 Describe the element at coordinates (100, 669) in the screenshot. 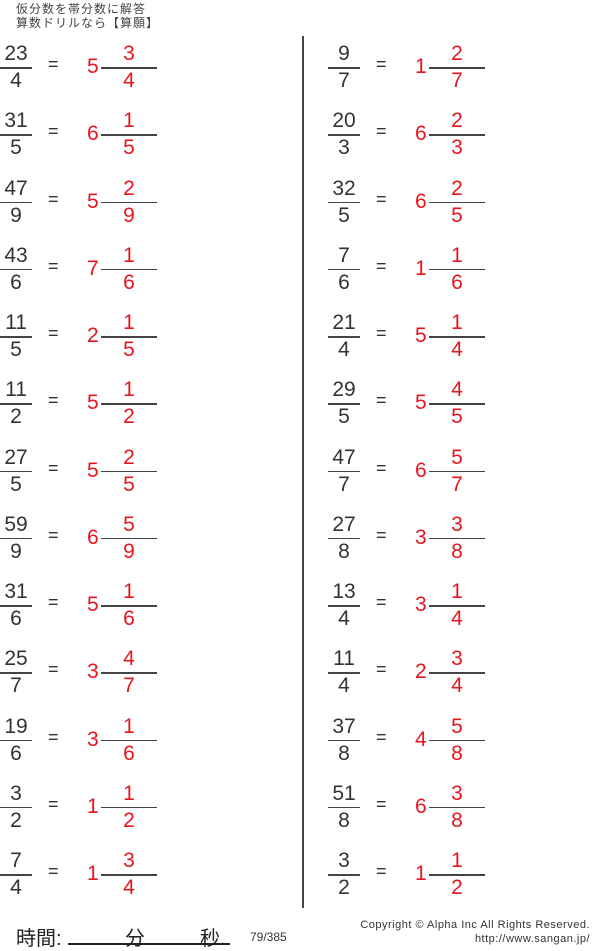

I see `problem-row: 25 7 = 3 4 7` at that location.